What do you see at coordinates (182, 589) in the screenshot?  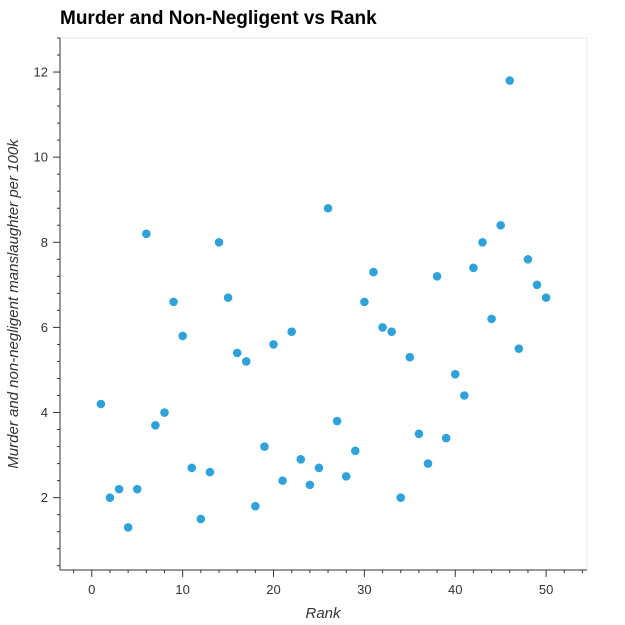 I see `x-tick-label: 10` at bounding box center [182, 589].